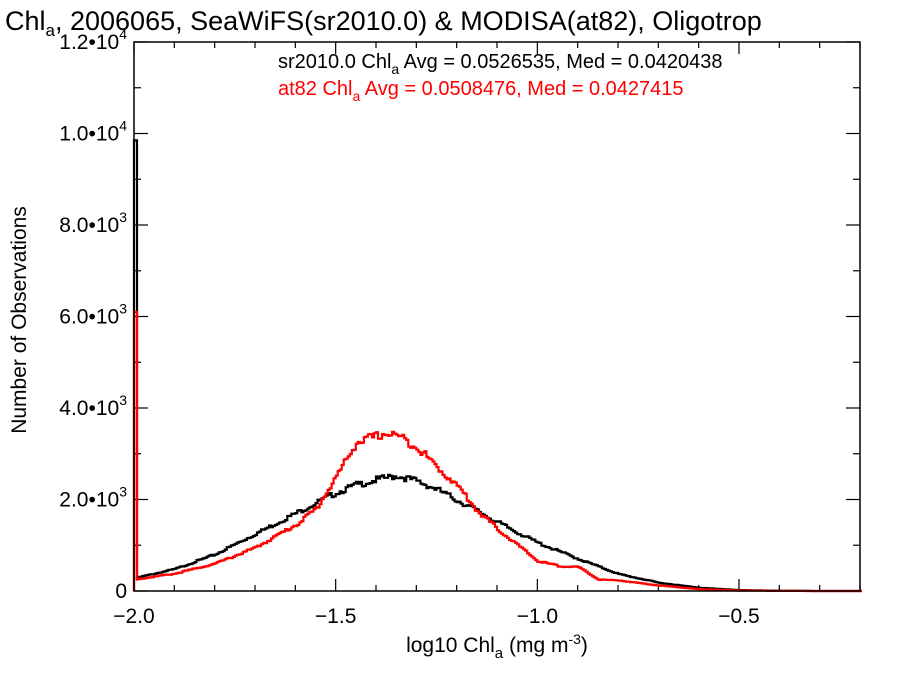 The width and height of the screenshot is (900, 675). What do you see at coordinates (19, 320) in the screenshot?
I see `y-axis-label: Number of Observations` at bounding box center [19, 320].